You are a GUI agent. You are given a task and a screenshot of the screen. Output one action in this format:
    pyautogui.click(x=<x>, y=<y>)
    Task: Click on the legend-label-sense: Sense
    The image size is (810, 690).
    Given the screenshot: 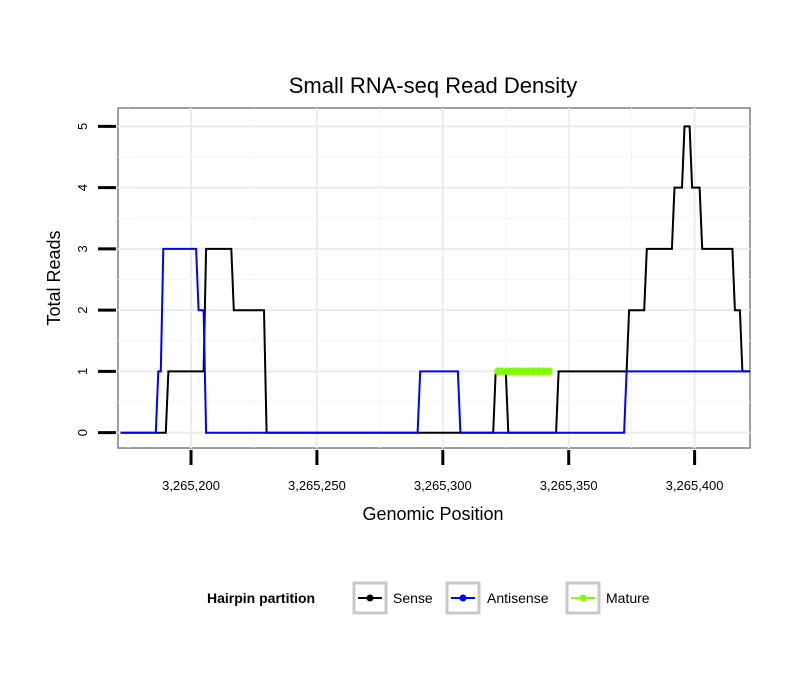 What is the action you would take?
    pyautogui.click(x=413, y=598)
    